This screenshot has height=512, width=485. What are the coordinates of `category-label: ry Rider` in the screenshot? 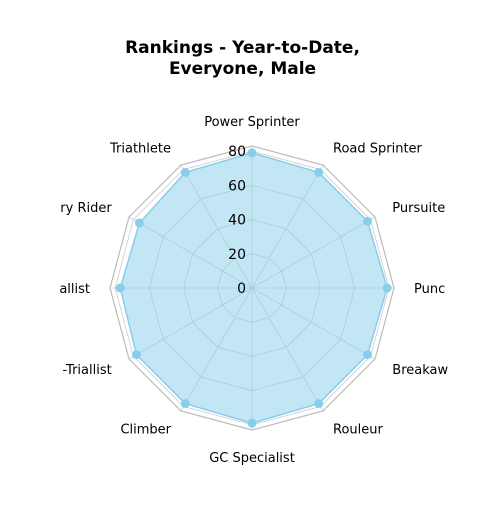 It's located at (86, 208).